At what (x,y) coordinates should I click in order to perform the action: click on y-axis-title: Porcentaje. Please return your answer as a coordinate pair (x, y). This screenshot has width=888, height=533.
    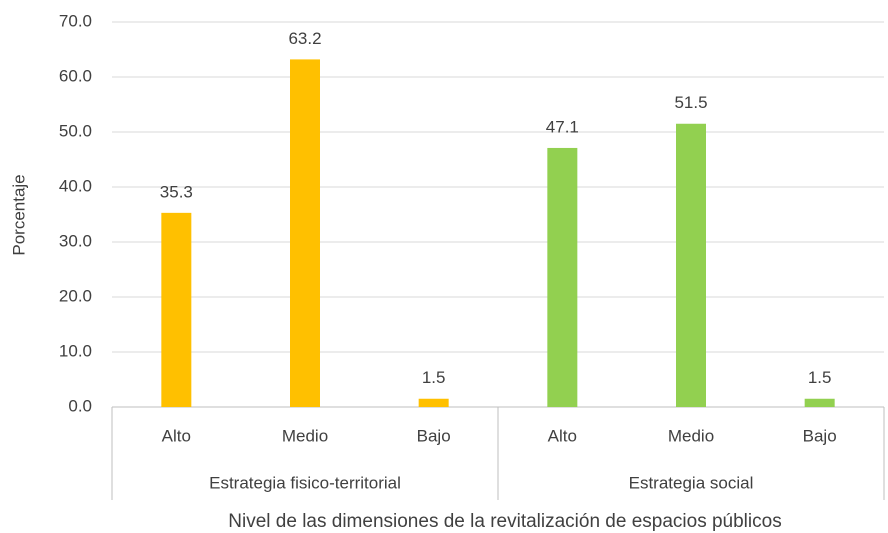
    Looking at the image, I should click on (18, 214).